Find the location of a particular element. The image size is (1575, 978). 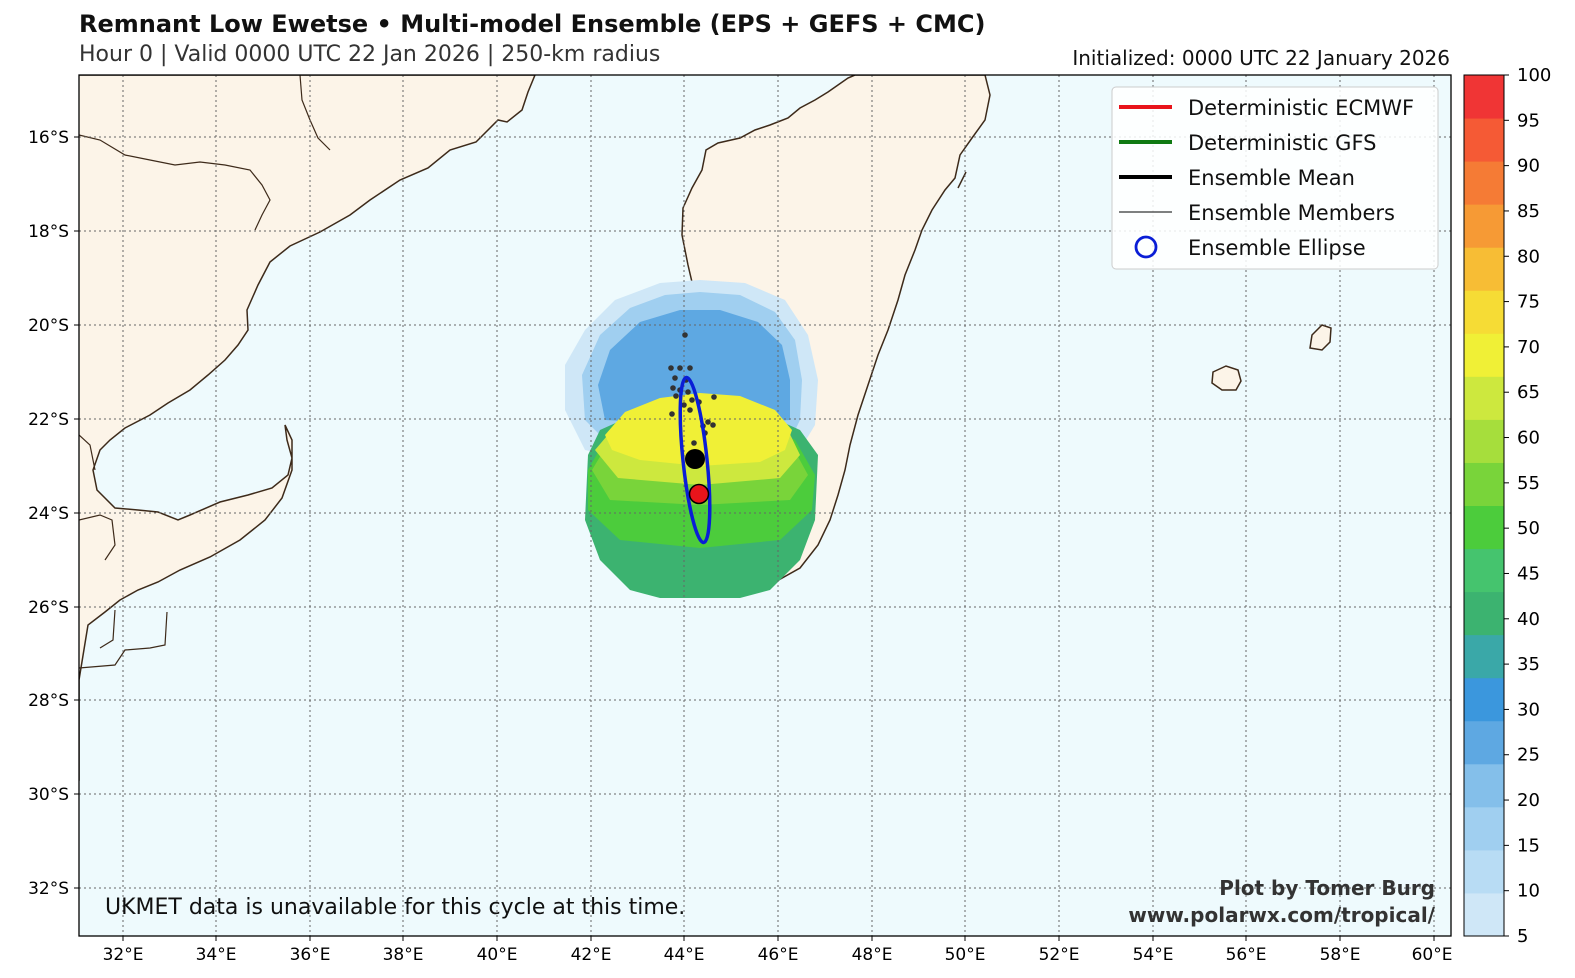

ecmwf-marker is located at coordinates (699, 494).